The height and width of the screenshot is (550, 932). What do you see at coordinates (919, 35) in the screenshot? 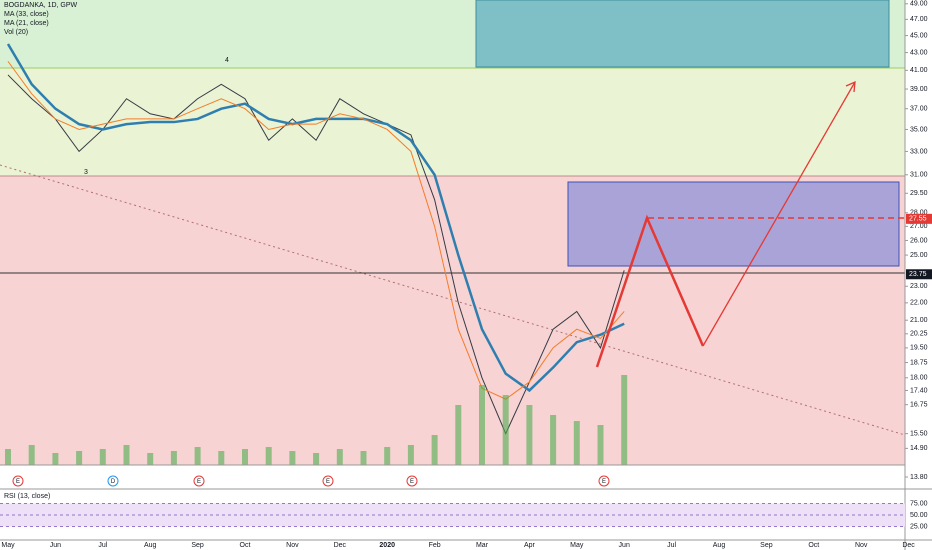
I see `y-tick-label: 45.00` at bounding box center [919, 35].